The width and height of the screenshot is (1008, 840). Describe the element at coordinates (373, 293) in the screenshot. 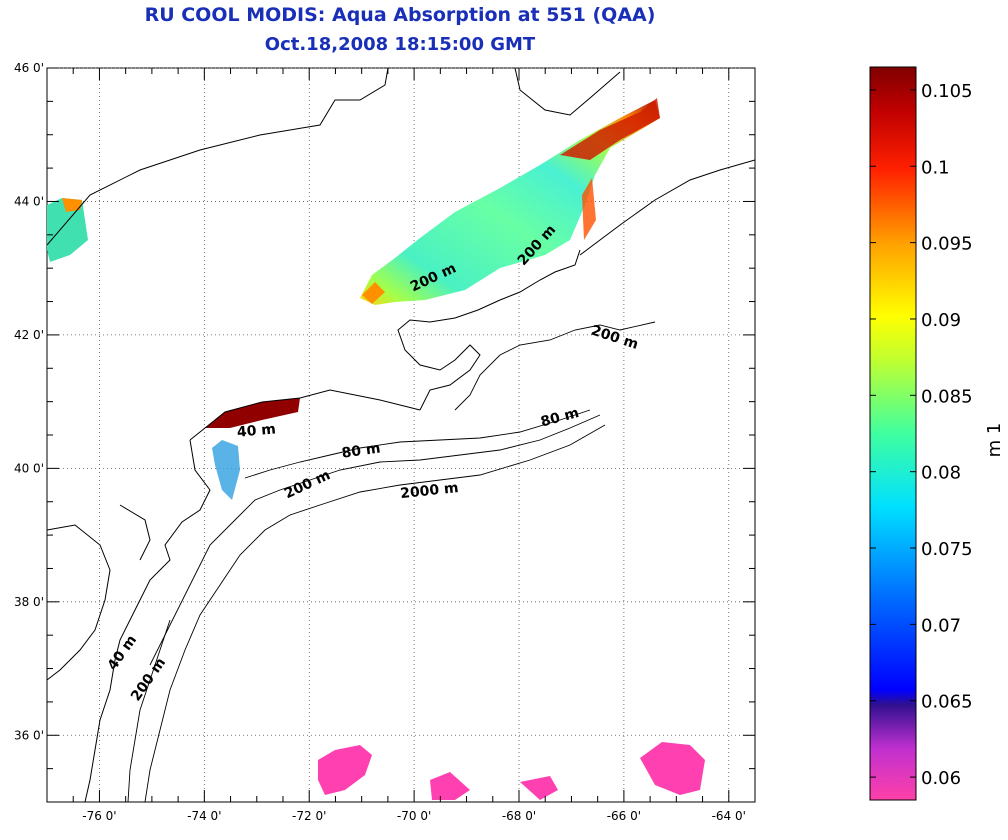

I see `coastal-patch` at that location.